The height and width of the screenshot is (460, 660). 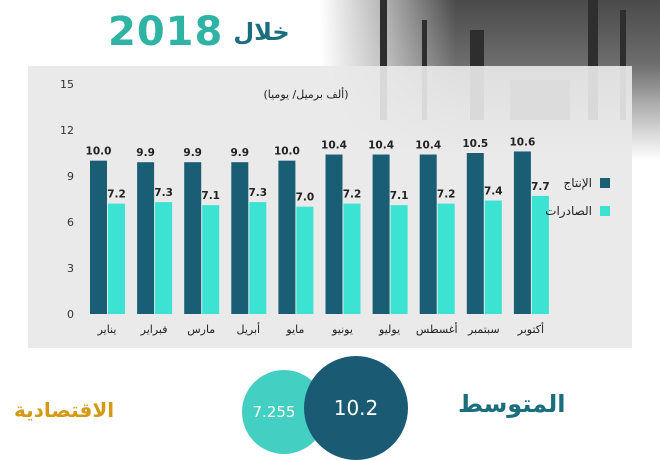 I want to click on data-label: 7.0, so click(x=305, y=198).